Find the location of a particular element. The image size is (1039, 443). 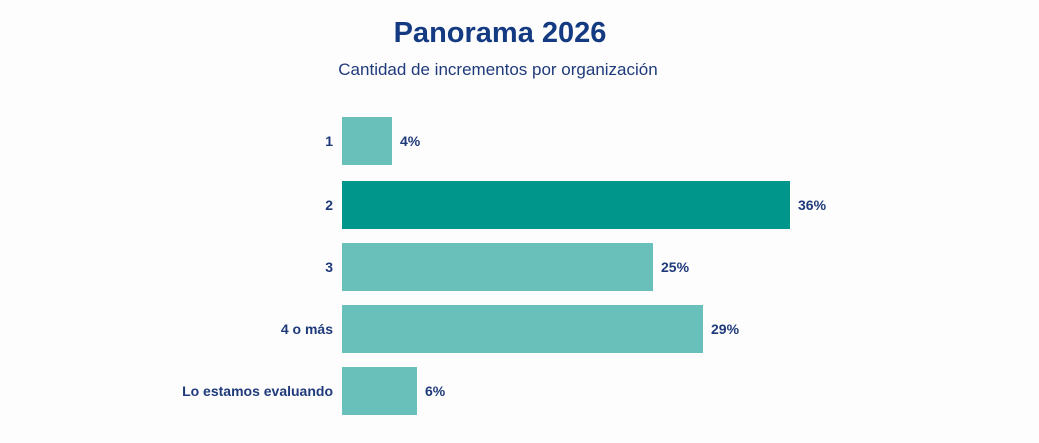

category-label: Lo estamos evaluando is located at coordinates (257, 391).